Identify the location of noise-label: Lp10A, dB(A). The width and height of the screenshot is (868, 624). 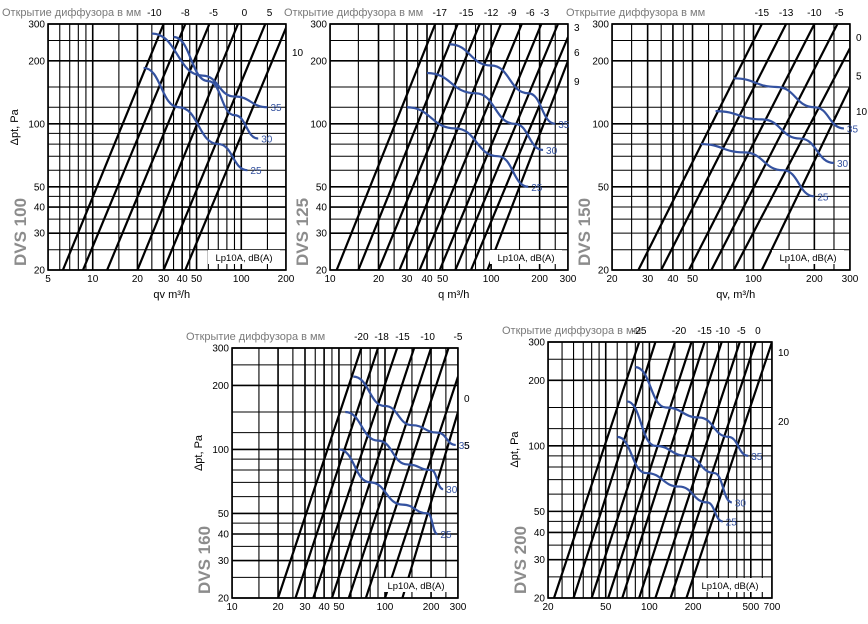
(729, 586).